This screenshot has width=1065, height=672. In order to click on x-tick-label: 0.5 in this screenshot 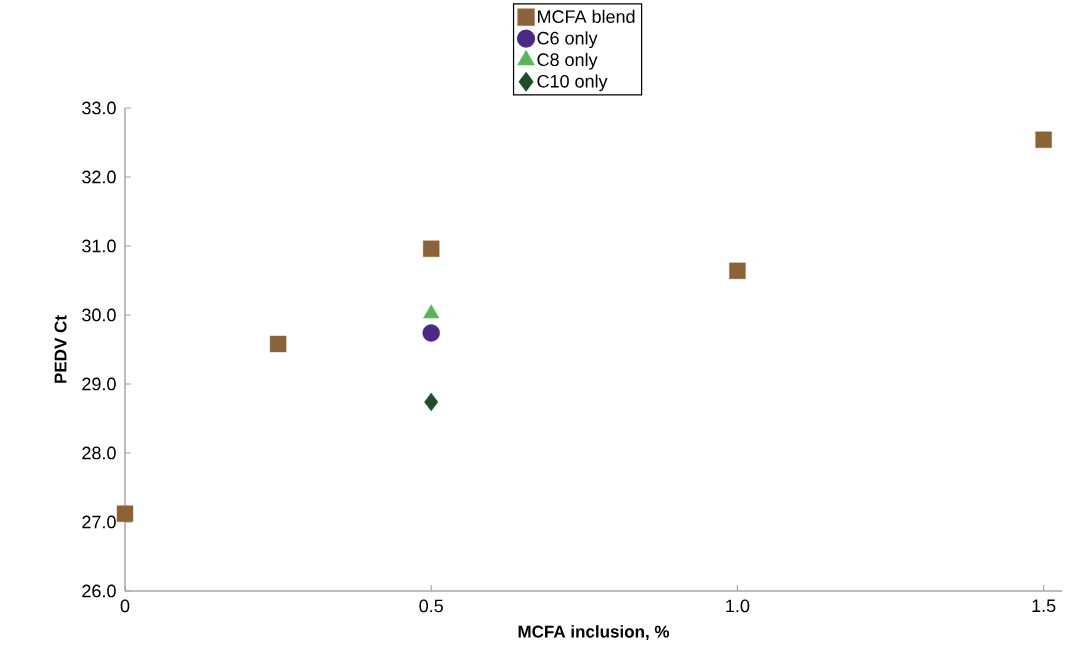, I will do `click(431, 606)`.